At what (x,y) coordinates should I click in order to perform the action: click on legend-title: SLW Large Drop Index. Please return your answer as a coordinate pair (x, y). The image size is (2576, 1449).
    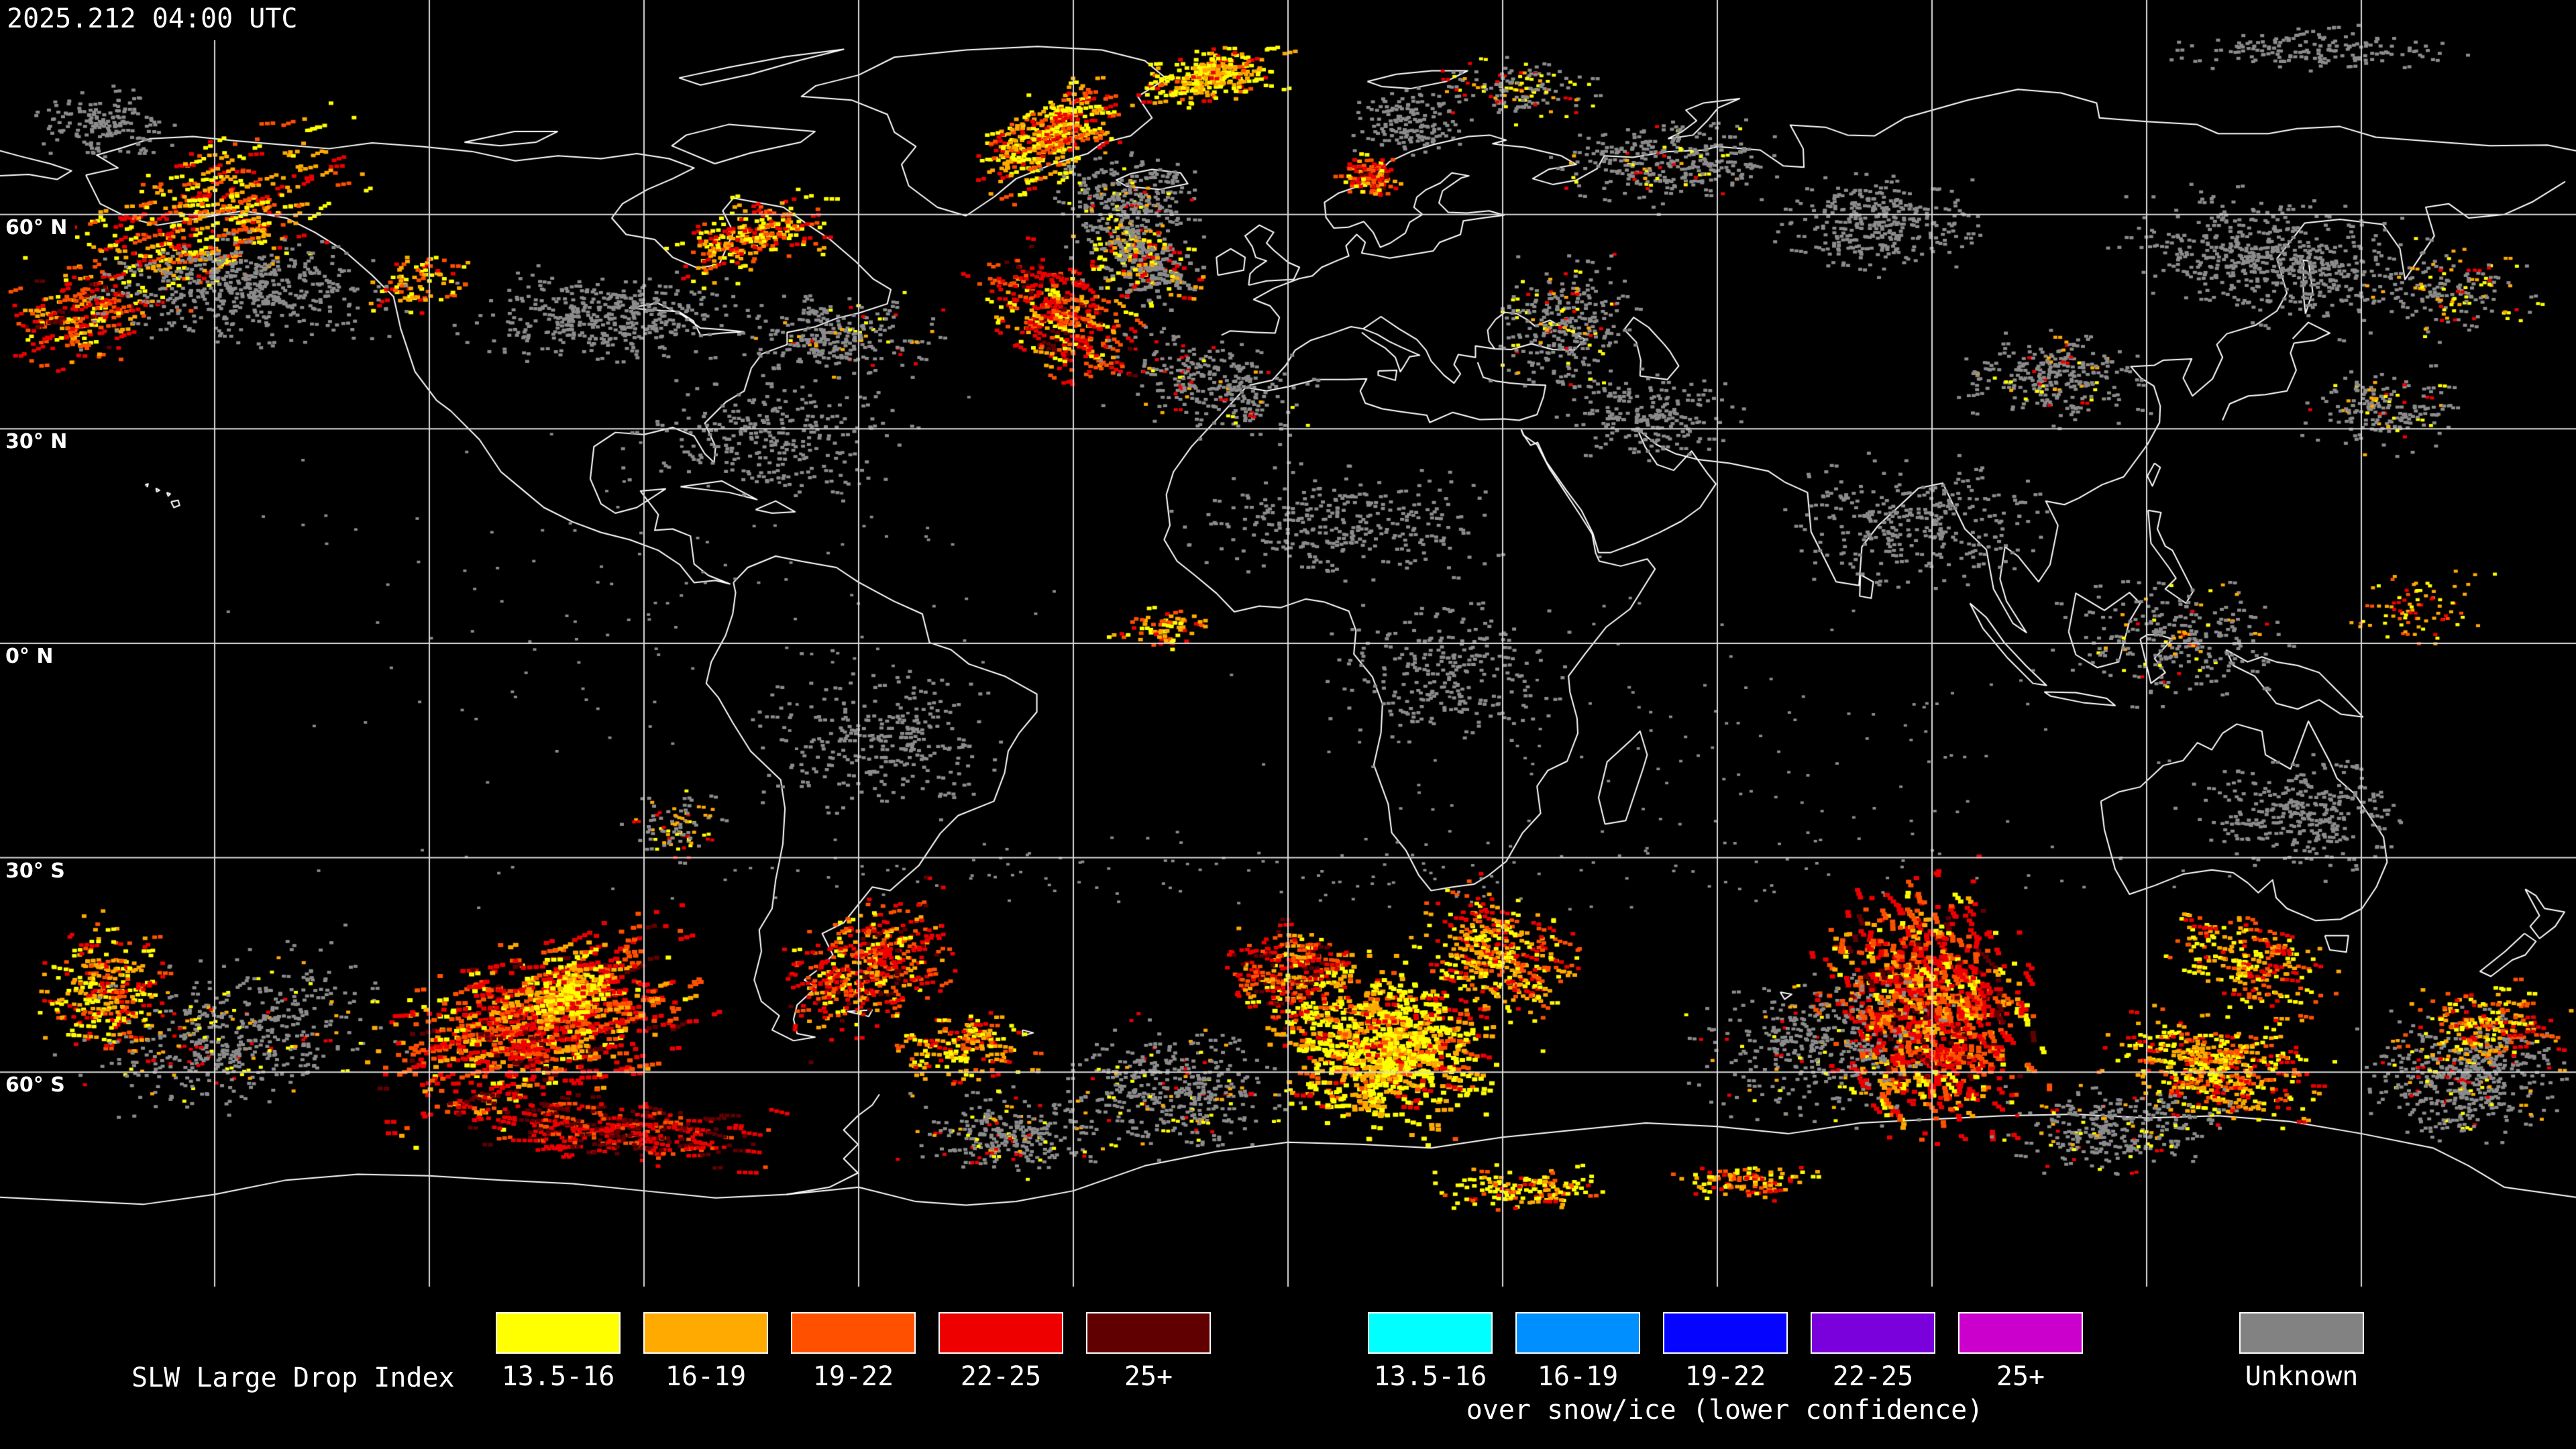
    Looking at the image, I should click on (293, 1377).